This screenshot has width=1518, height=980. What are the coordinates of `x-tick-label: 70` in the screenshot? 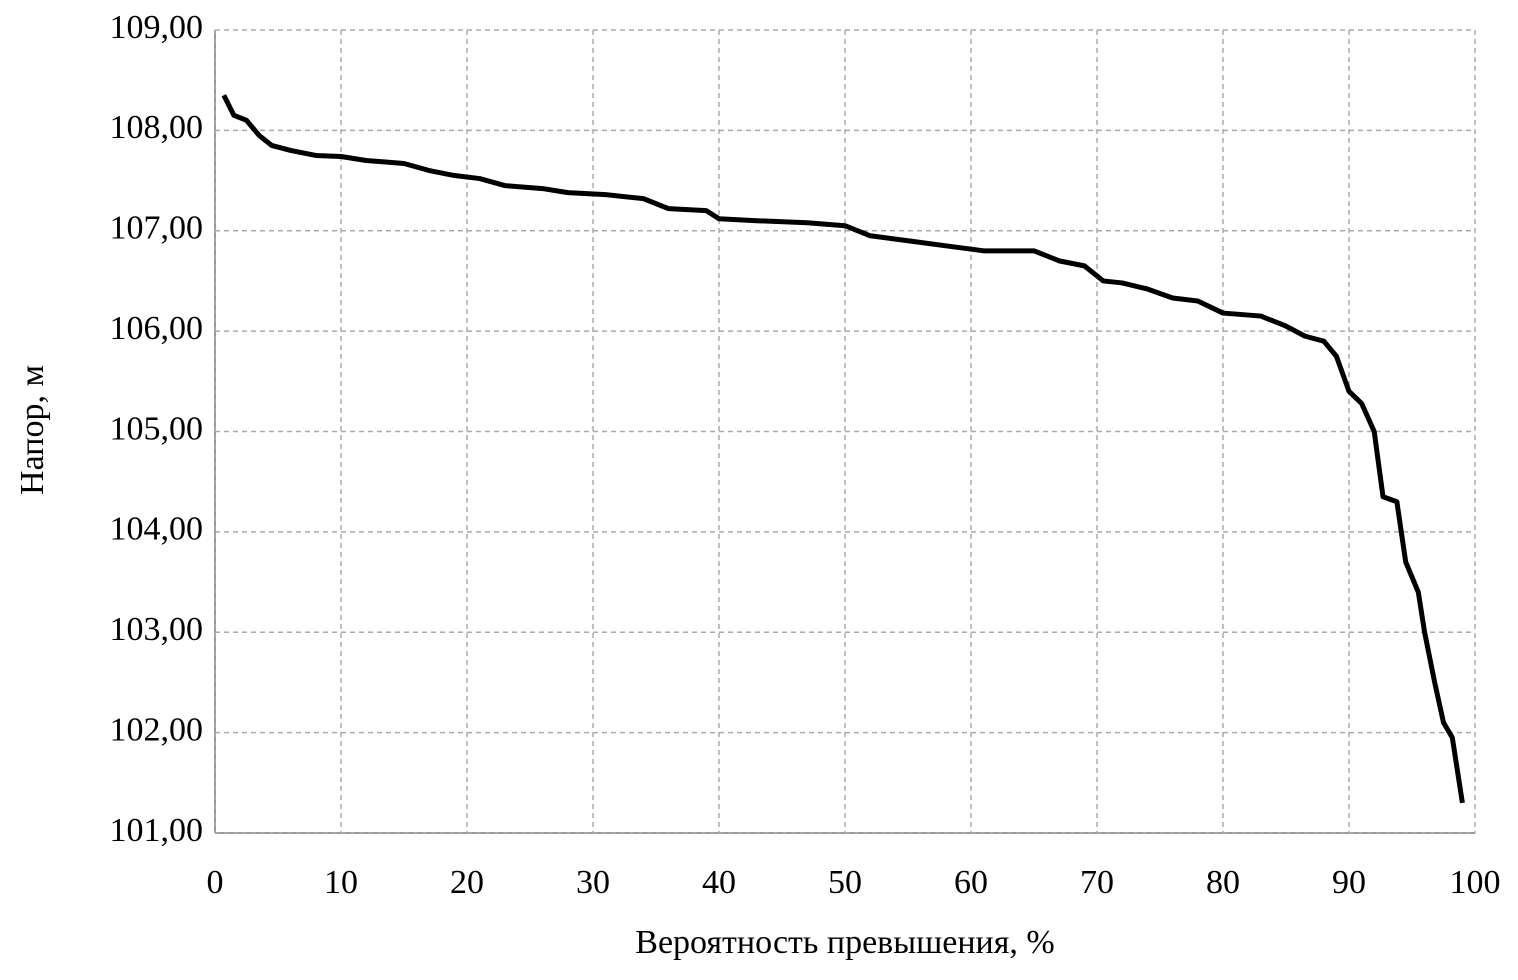 It's located at (1097, 882).